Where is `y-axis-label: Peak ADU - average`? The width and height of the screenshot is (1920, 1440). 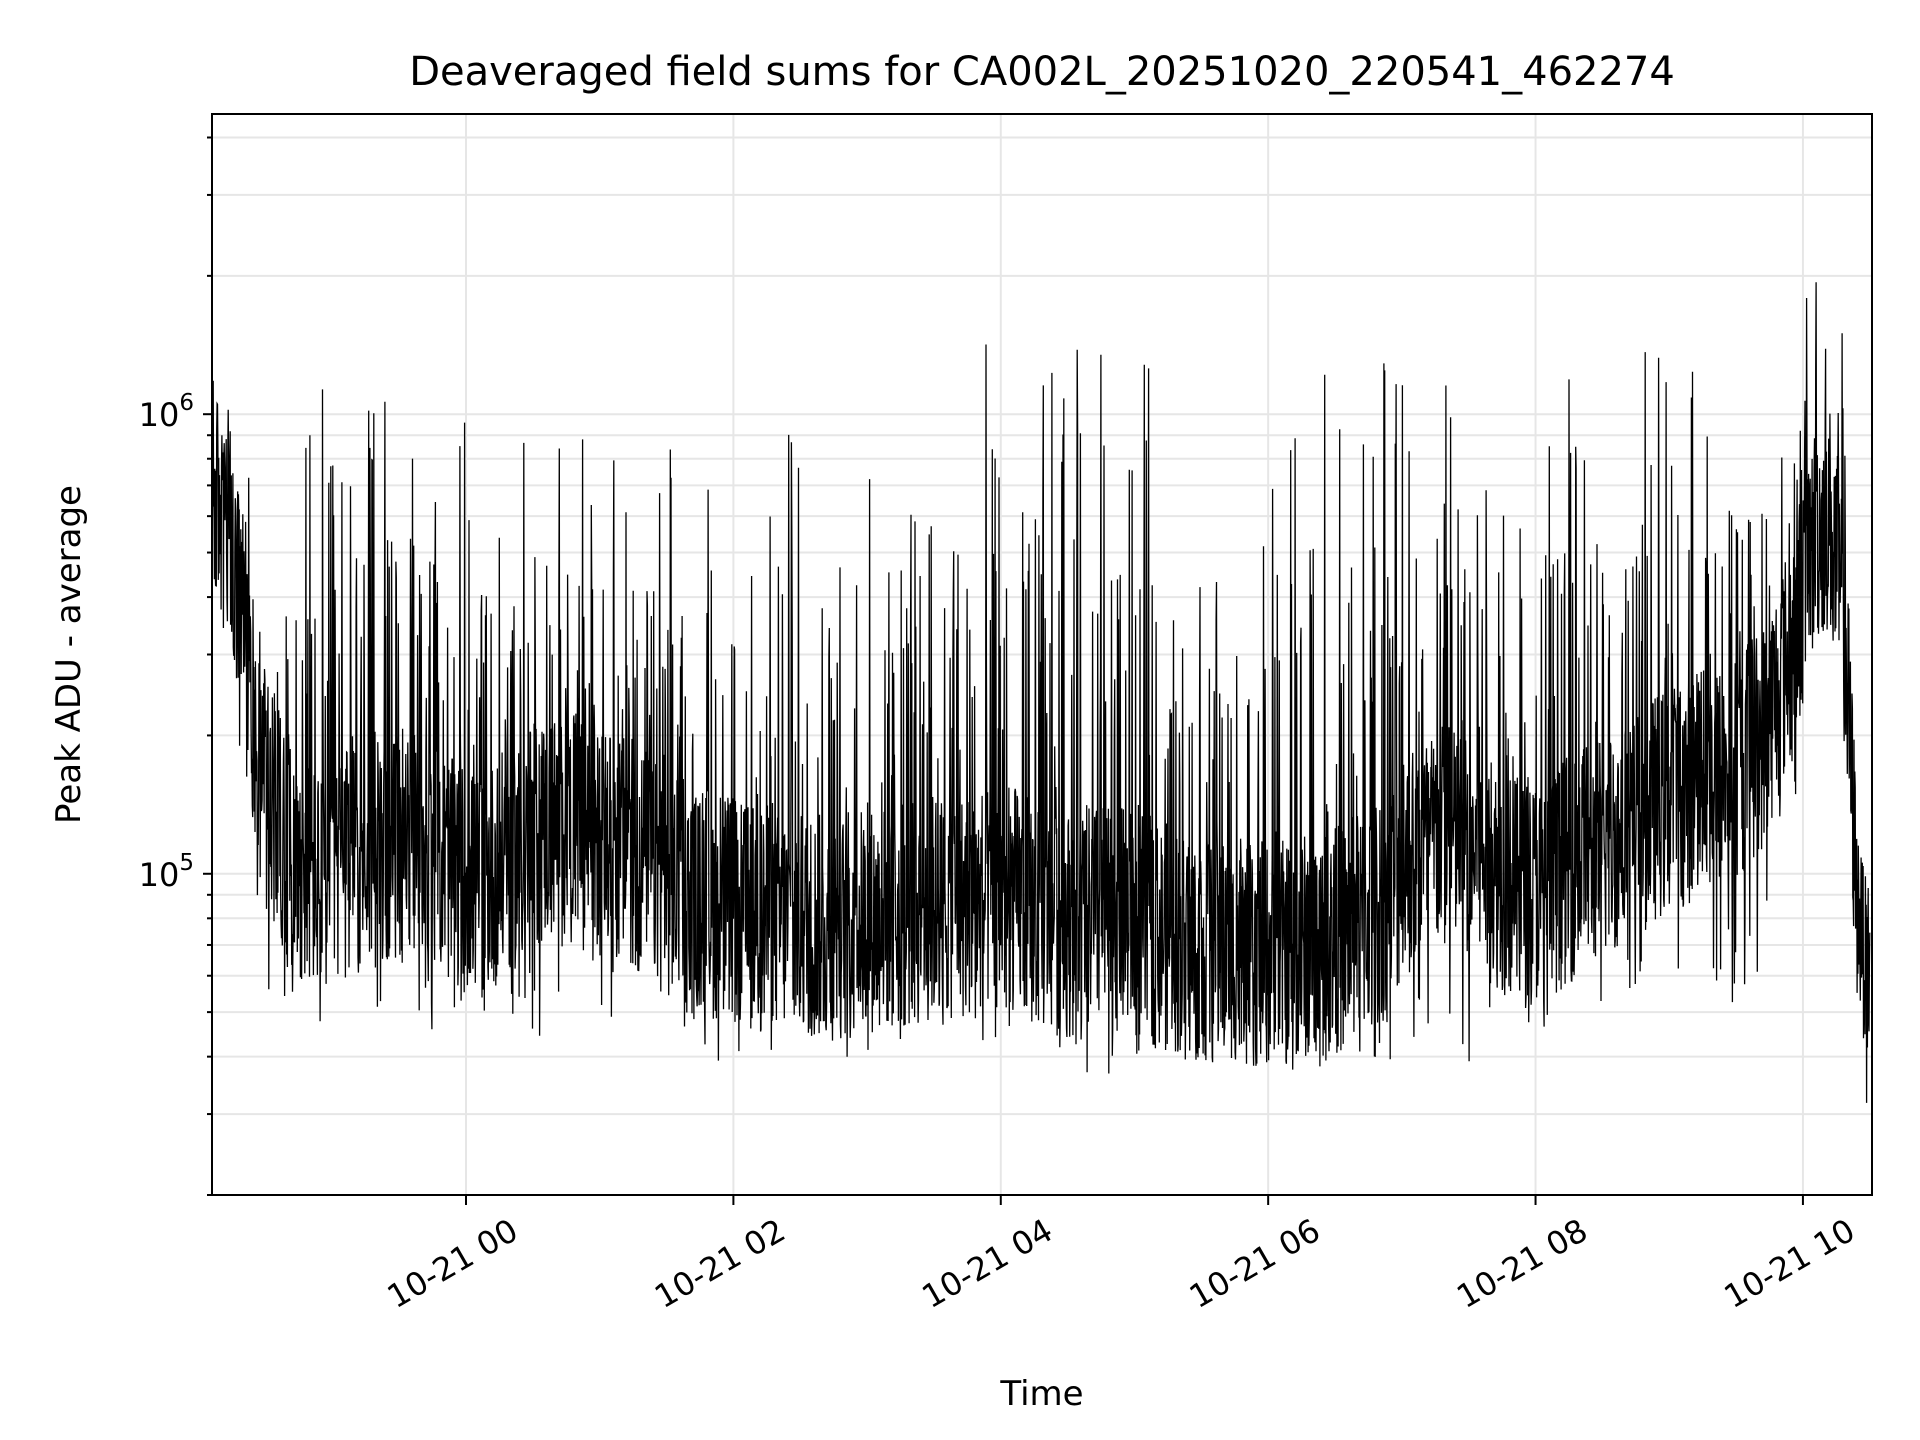
y-axis-label: Peak ADU - average is located at coordinates (69, 654).